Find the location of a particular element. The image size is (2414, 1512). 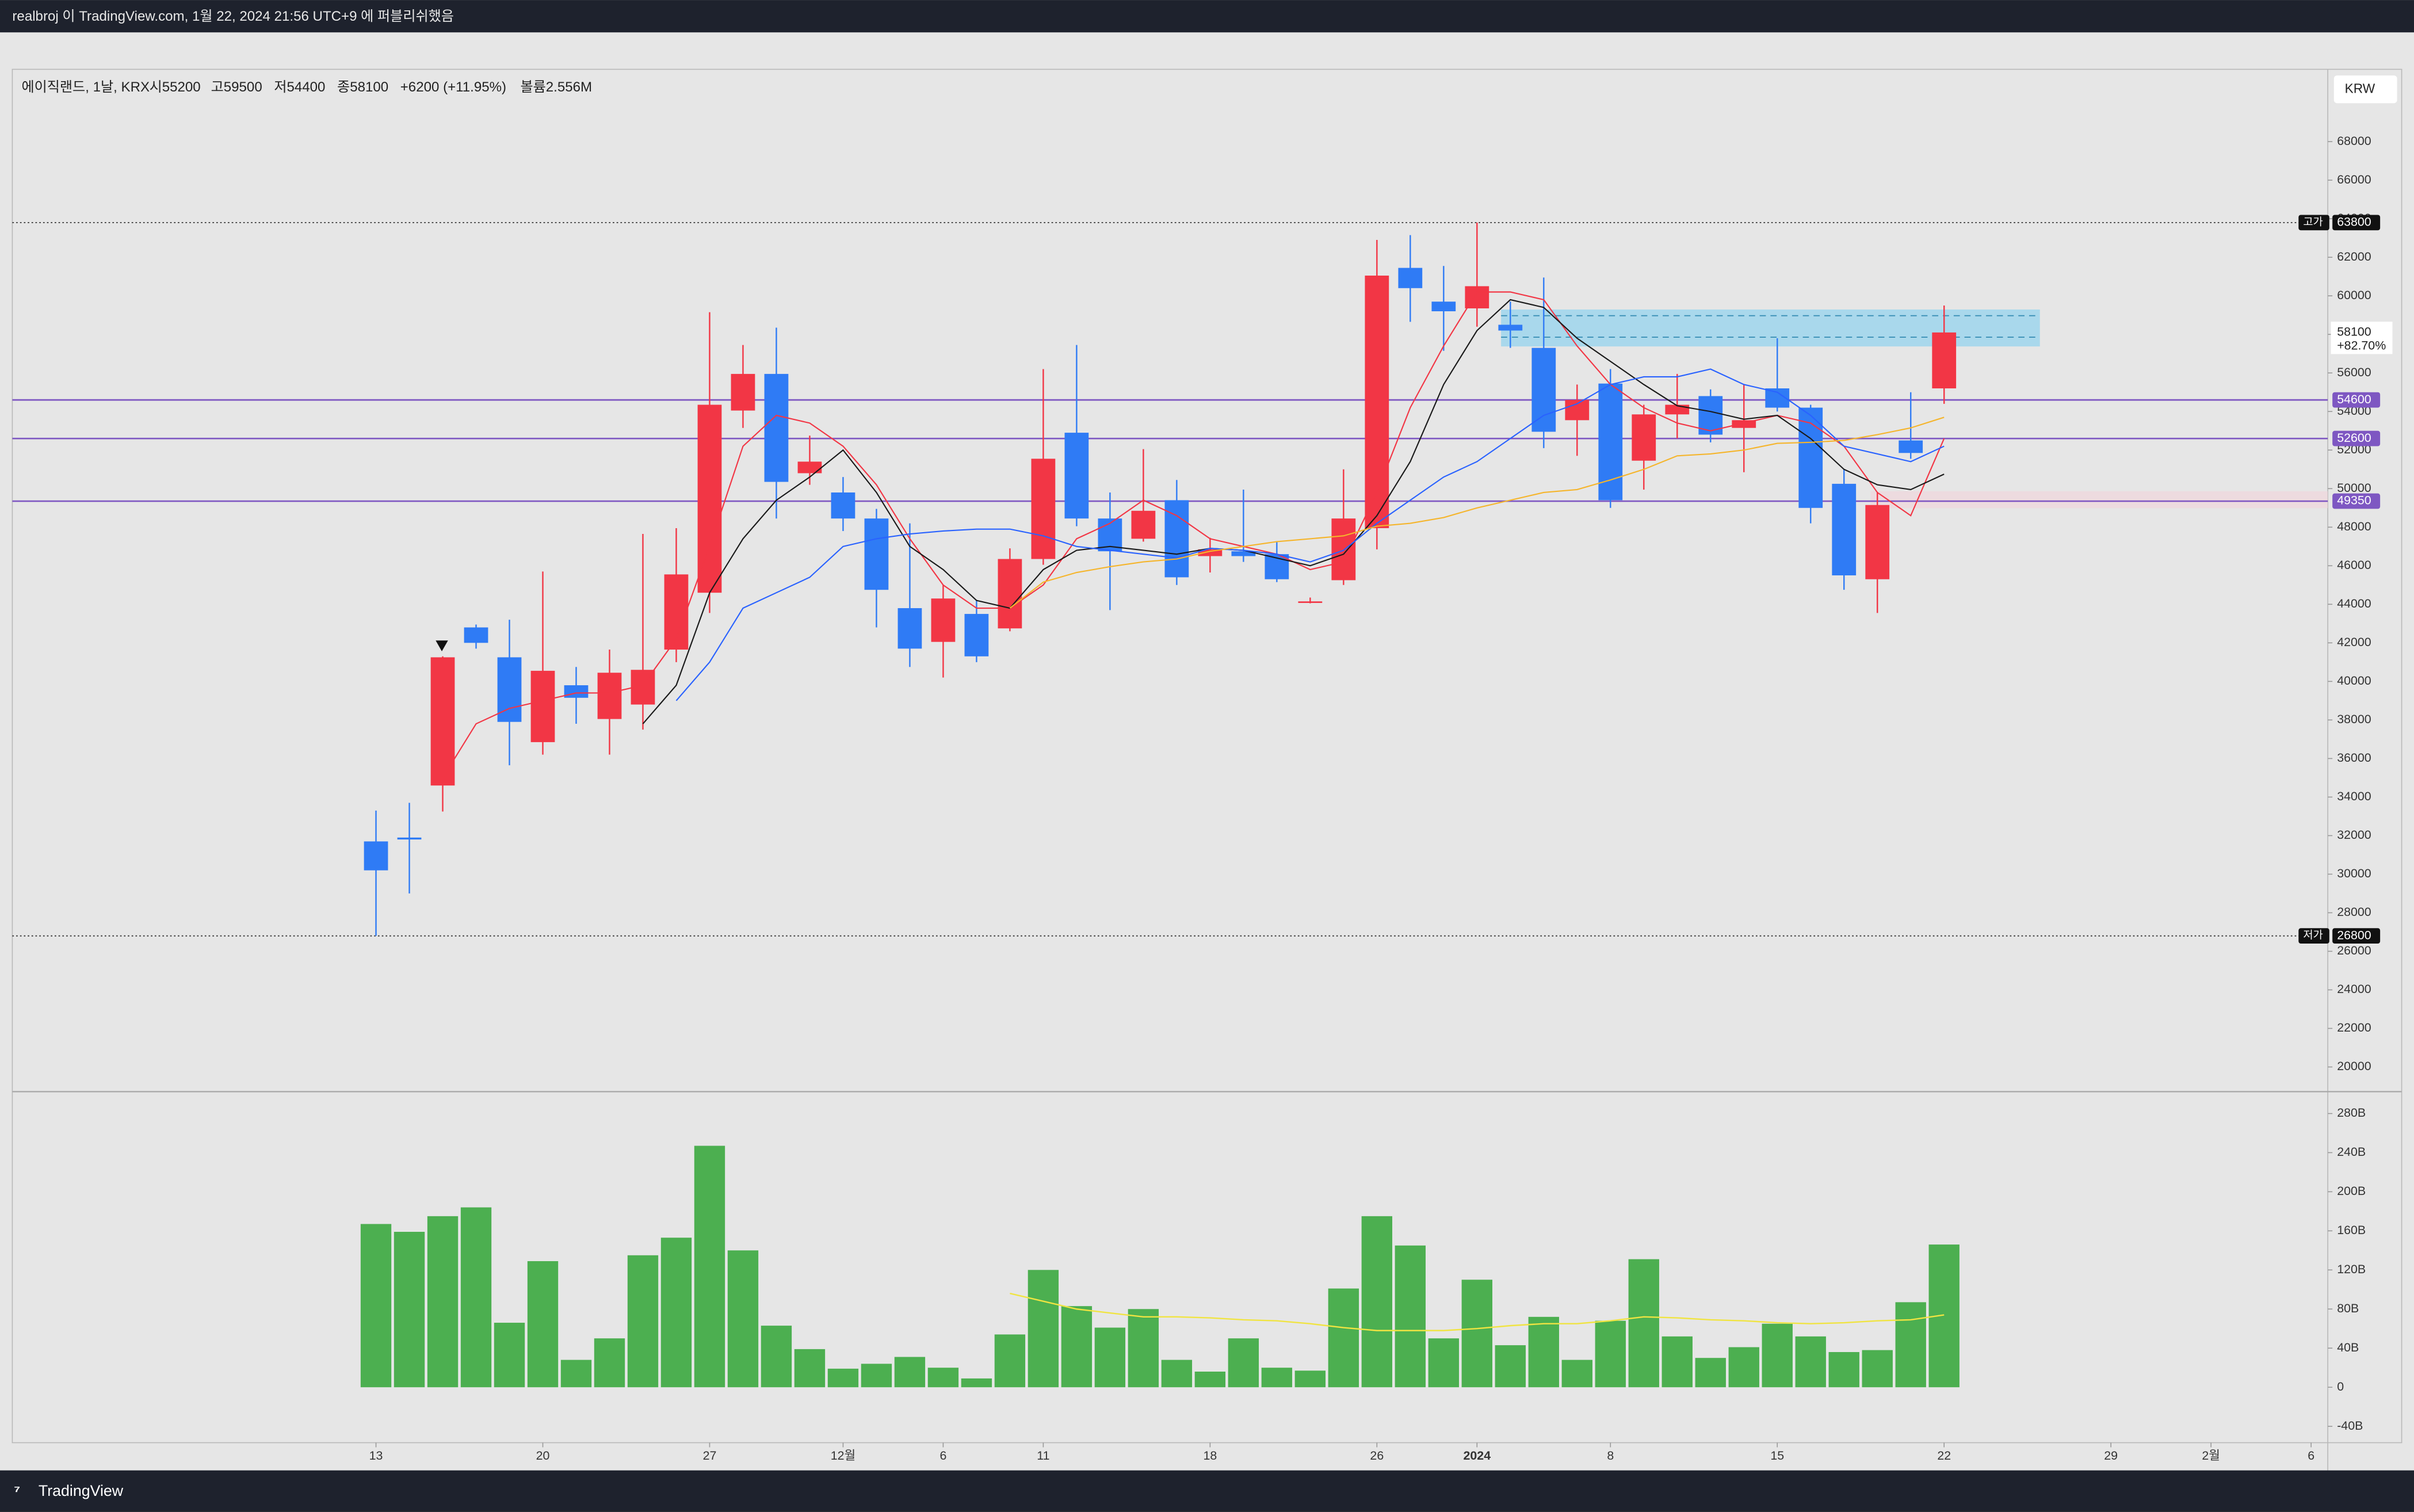

y-tick-label: 0 is located at coordinates (2340, 1386).